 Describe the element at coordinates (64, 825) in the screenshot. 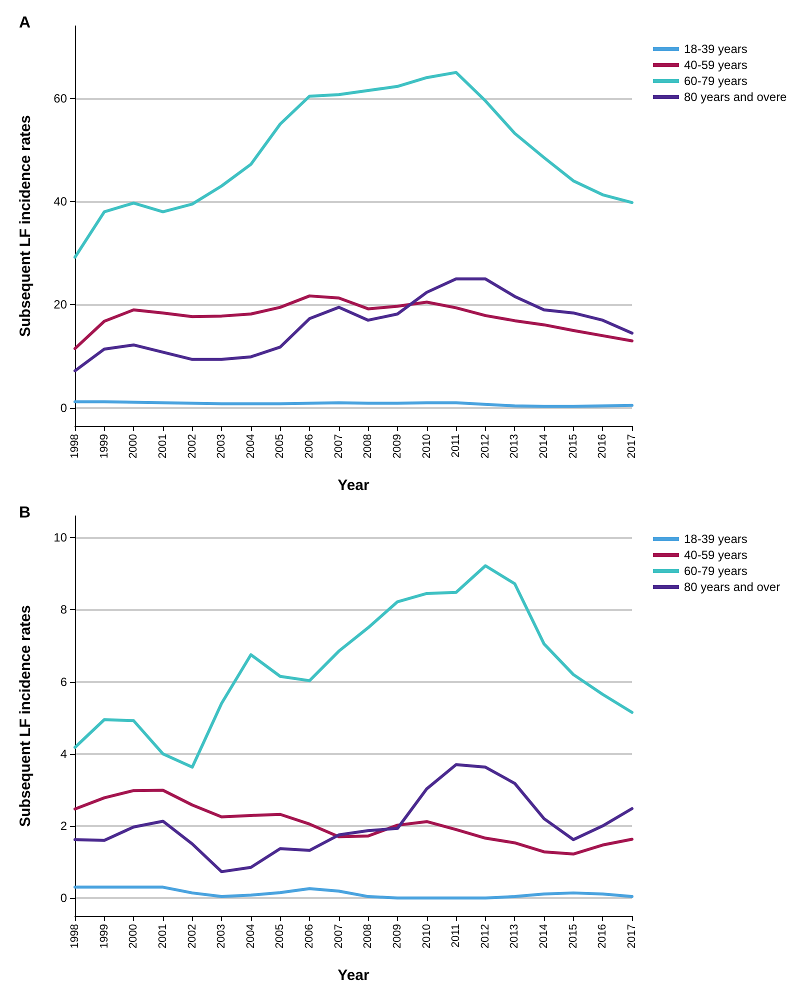

I see `y-tick-label: 2` at that location.